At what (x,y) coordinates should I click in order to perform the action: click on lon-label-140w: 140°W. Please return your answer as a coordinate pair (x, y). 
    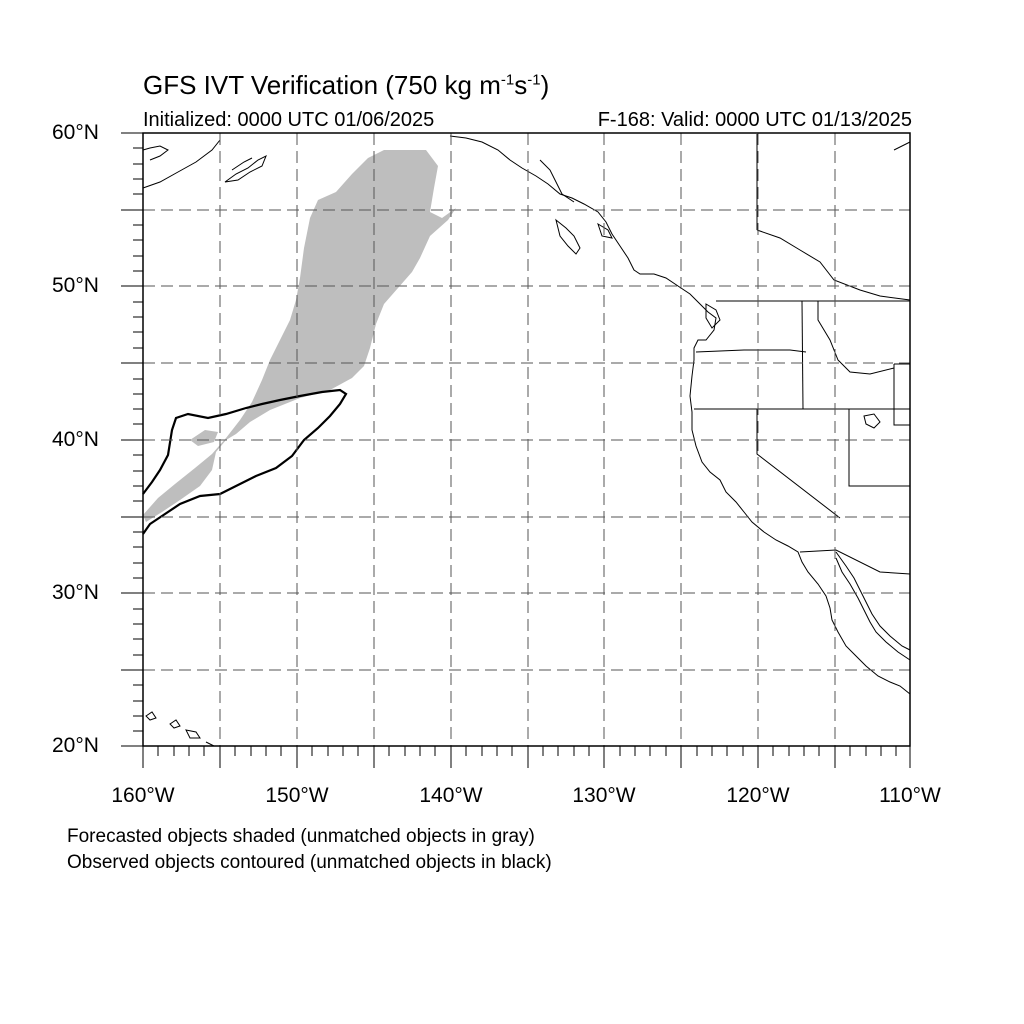
    Looking at the image, I should click on (451, 795).